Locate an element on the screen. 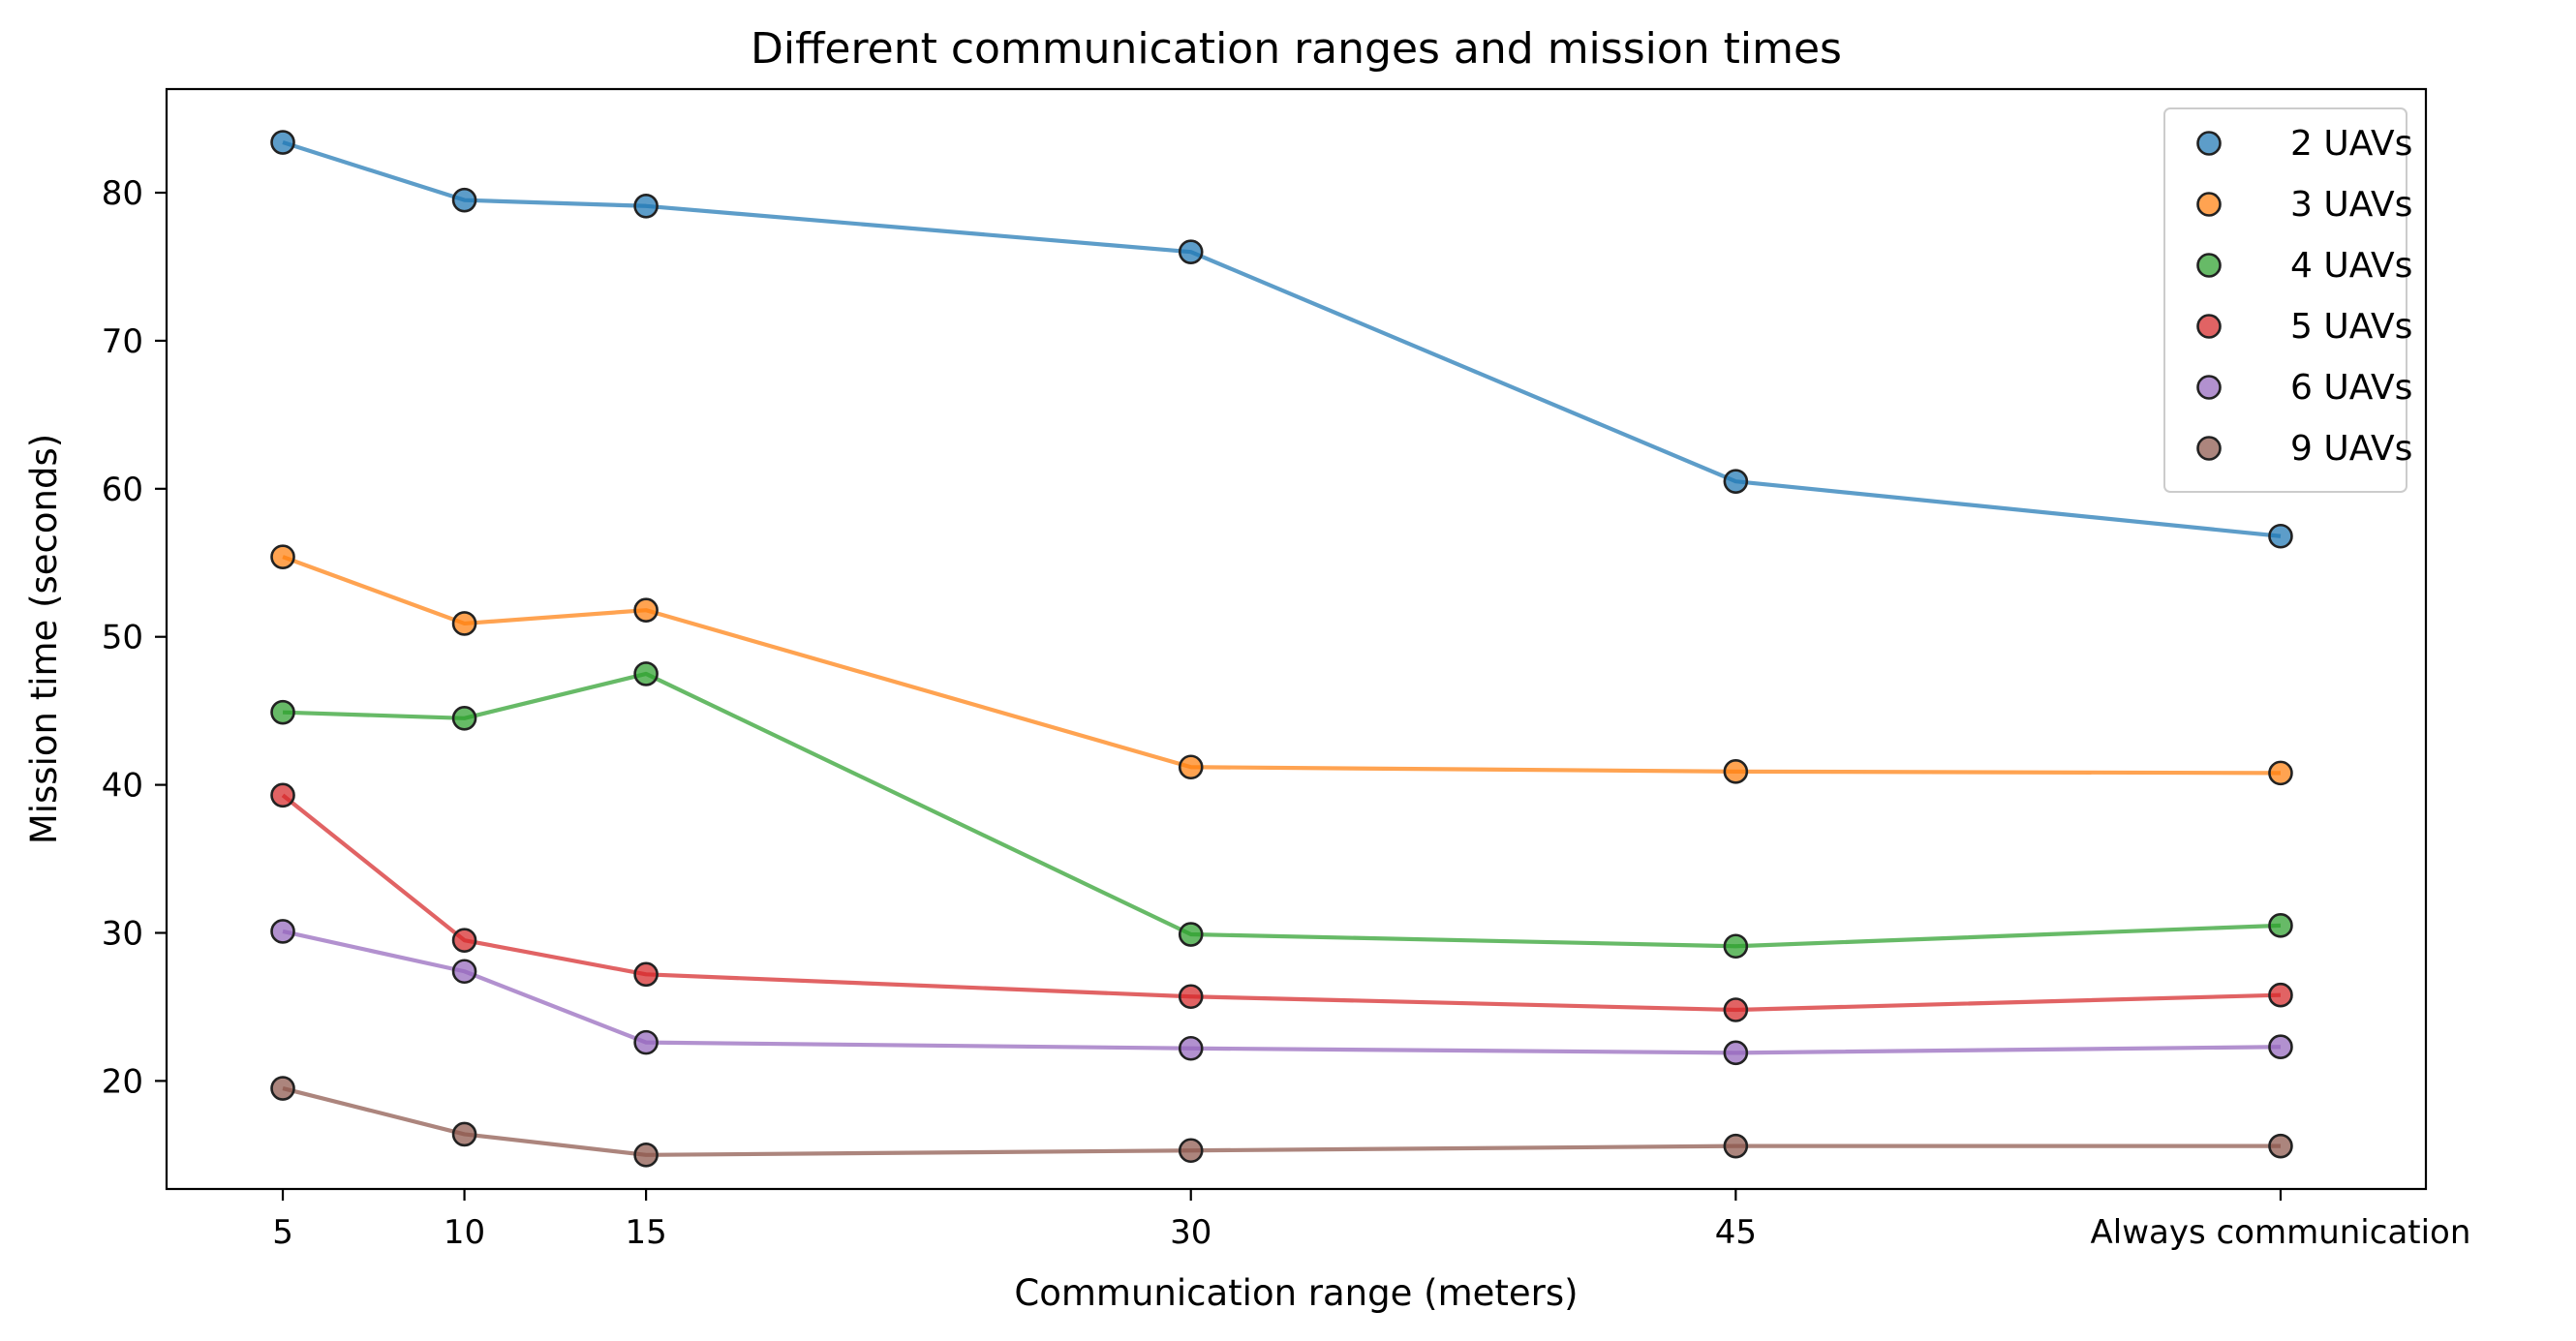 The image size is (2576, 1341). legend-label-2: 3 UAVs is located at coordinates (2351, 205).